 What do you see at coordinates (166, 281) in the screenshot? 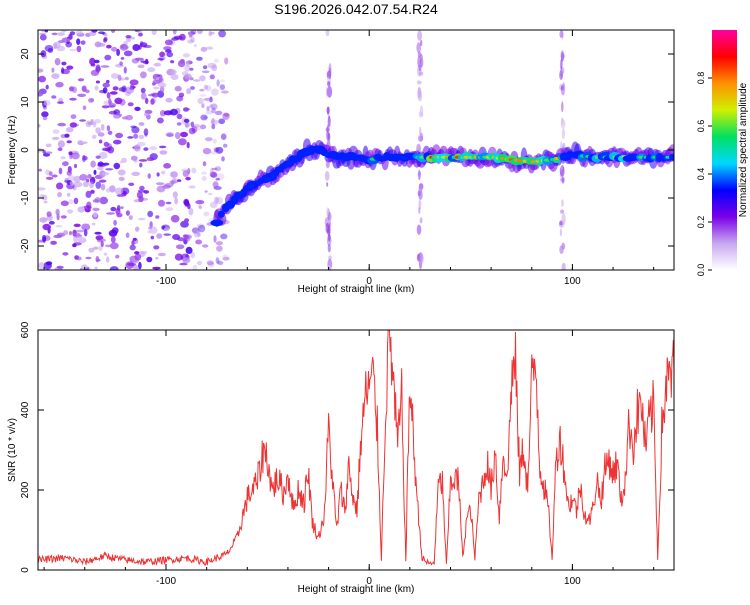
I see `x-tick-label: -100` at bounding box center [166, 281].